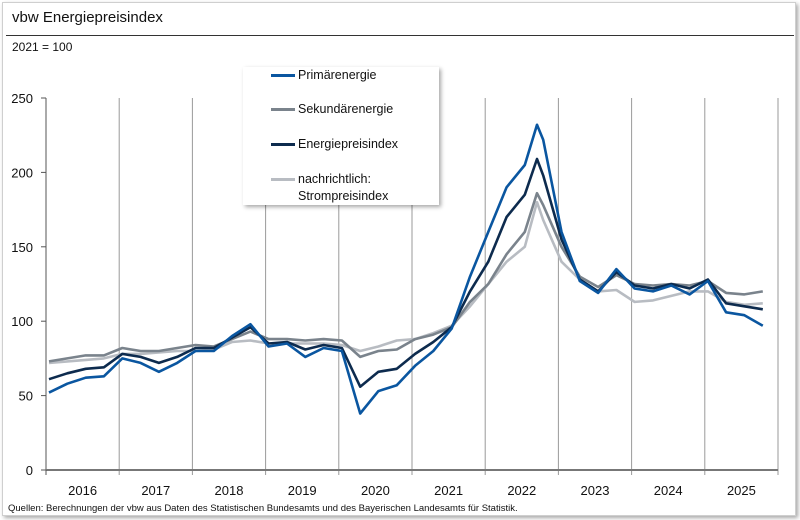 This screenshot has height=520, width=800. What do you see at coordinates (22, 321) in the screenshot?
I see `y-tick-label: 100` at bounding box center [22, 321].